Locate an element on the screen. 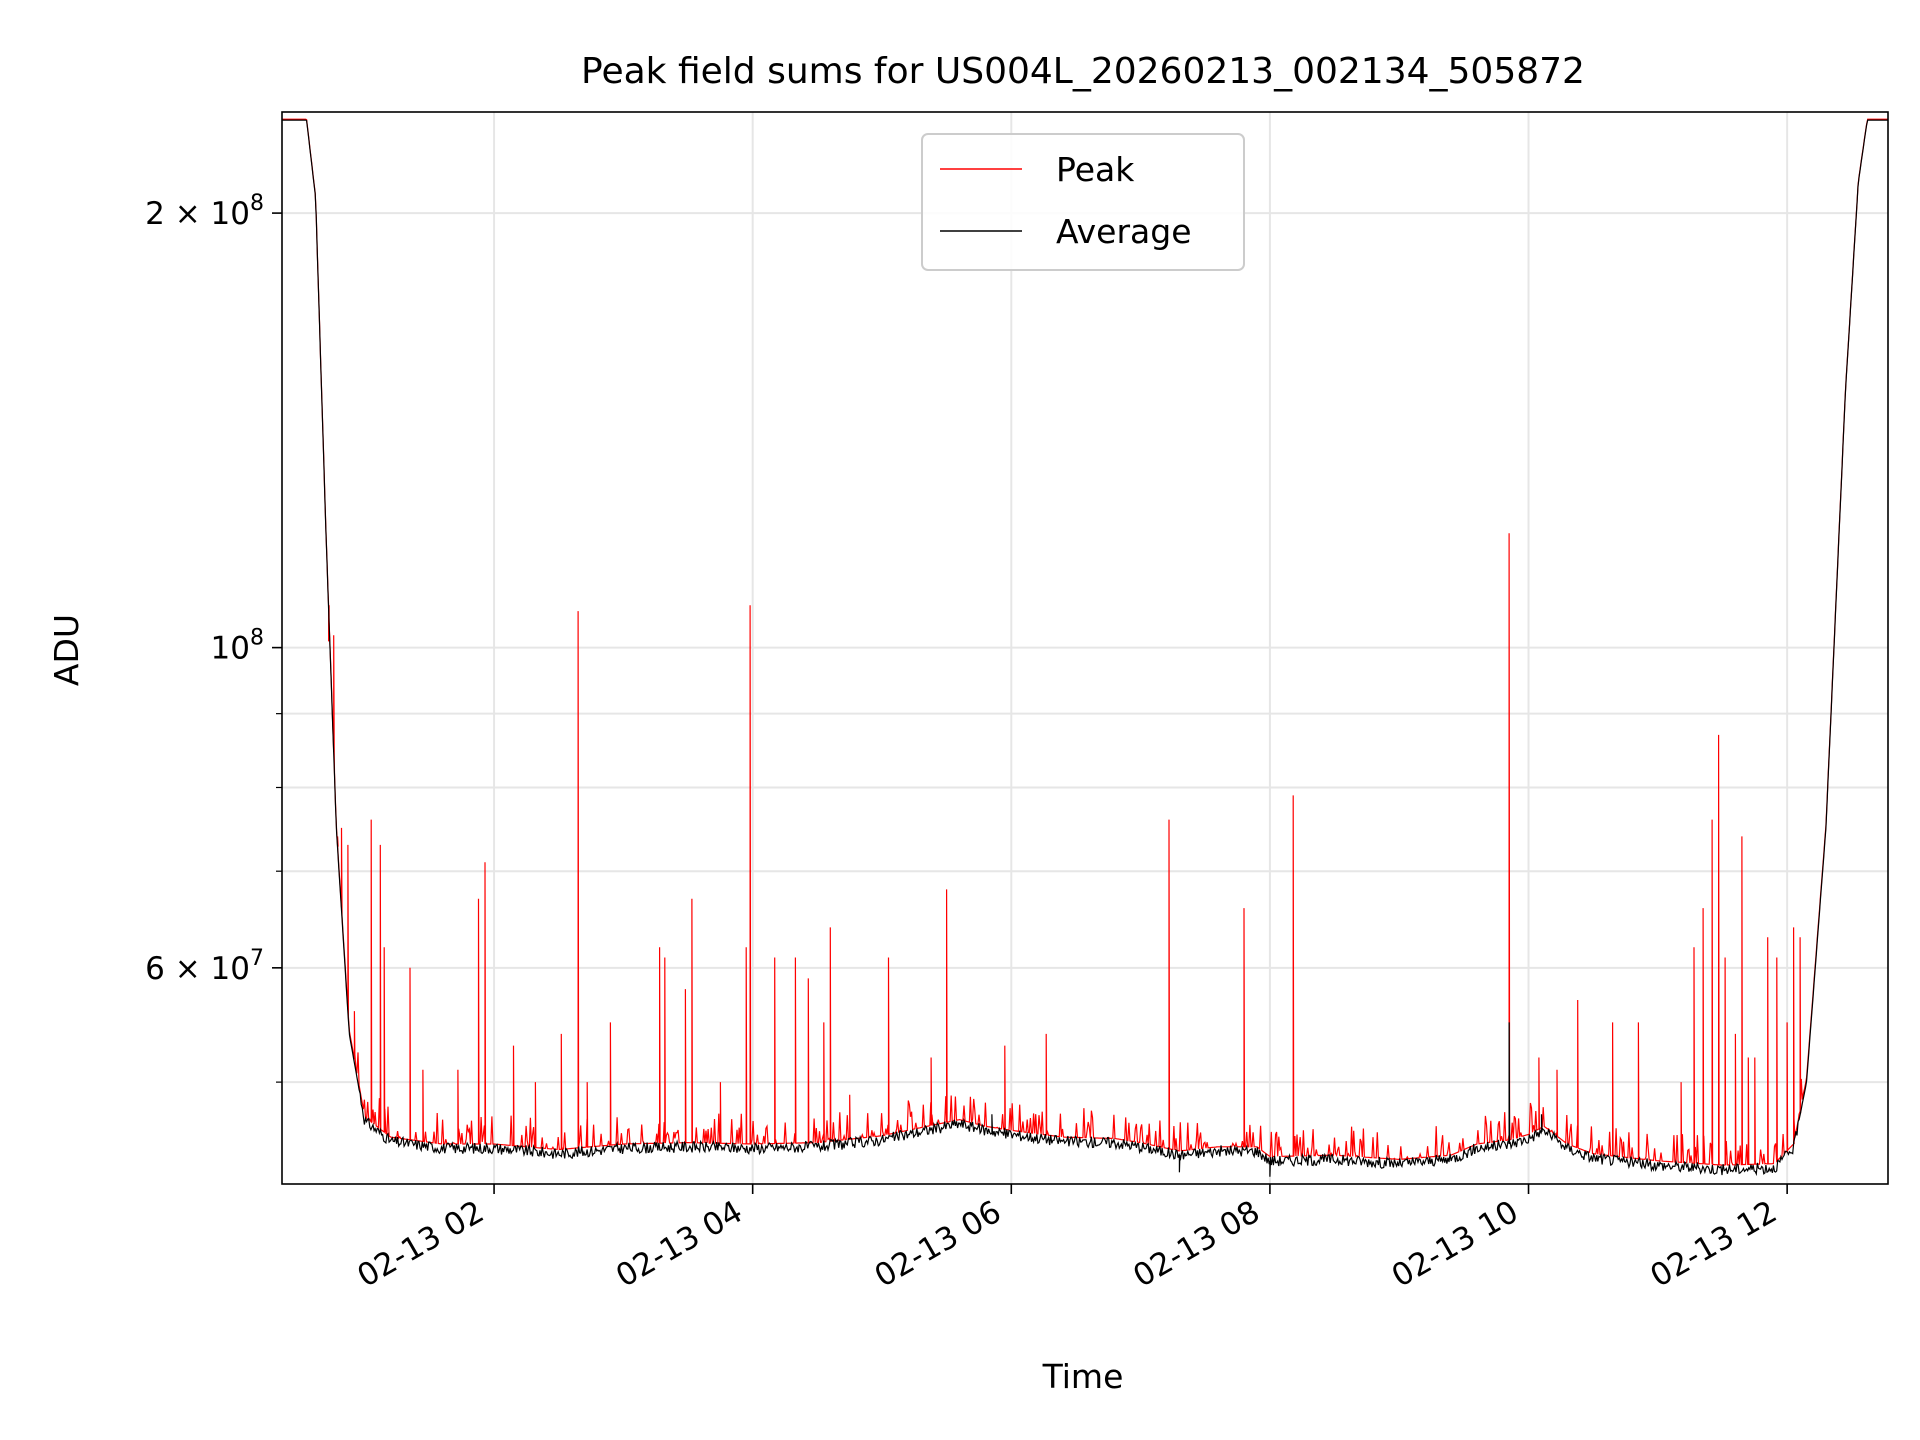 This screenshot has height=1440, width=1920. legend-box is located at coordinates (1083, 202).